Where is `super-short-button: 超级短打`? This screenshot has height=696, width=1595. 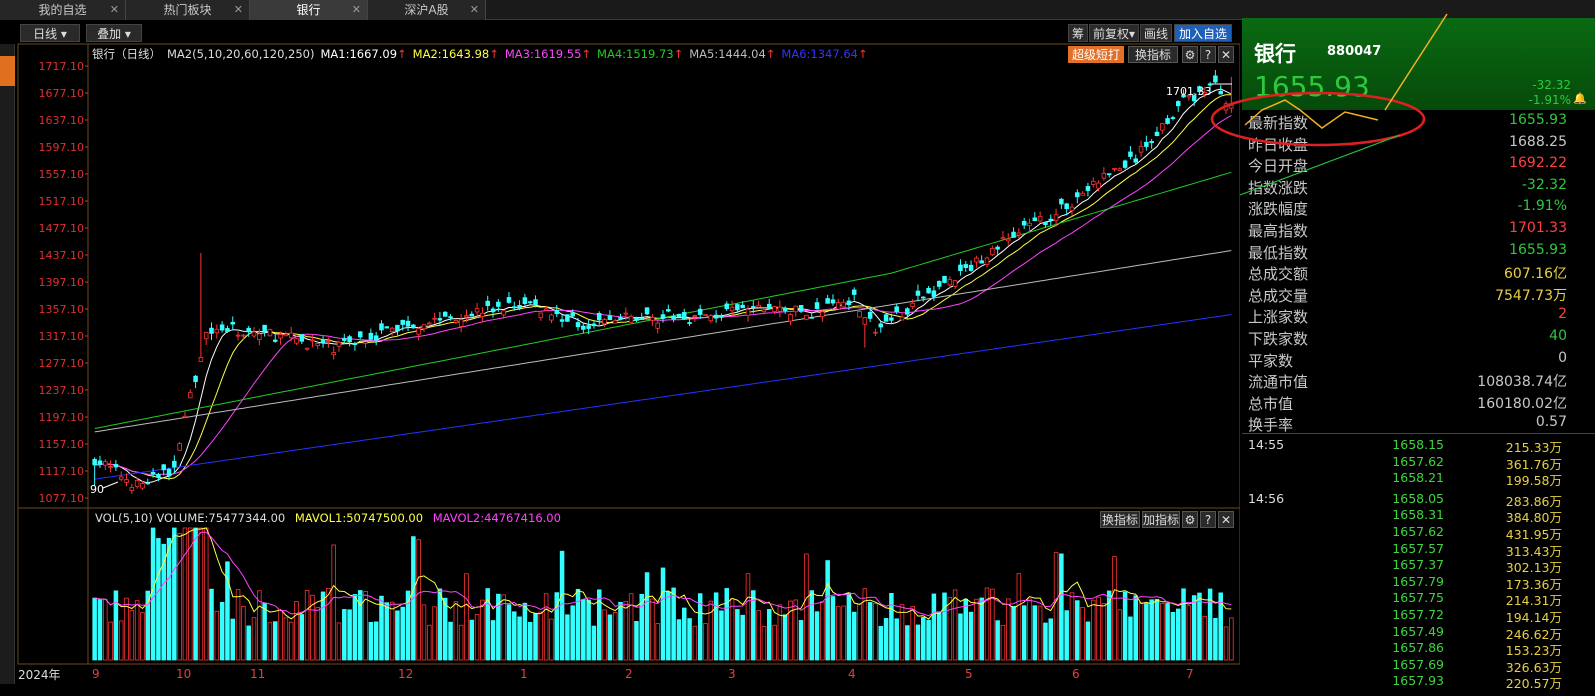 super-short-button: 超级短打 is located at coordinates (1096, 54).